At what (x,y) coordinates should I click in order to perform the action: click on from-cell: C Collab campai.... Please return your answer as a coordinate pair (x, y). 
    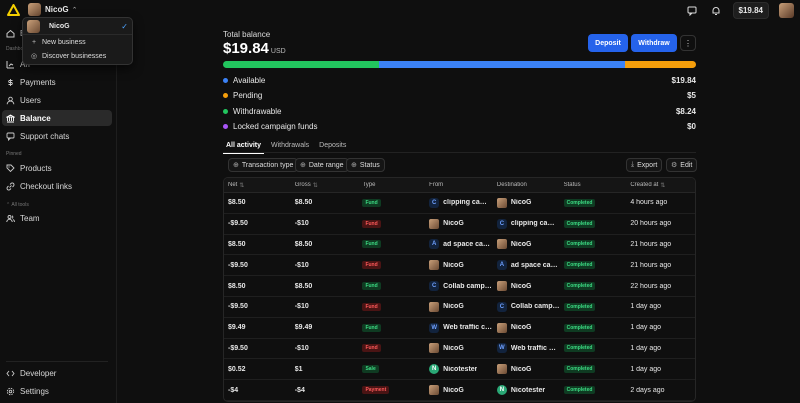
    Looking at the image, I should click on (459, 286).